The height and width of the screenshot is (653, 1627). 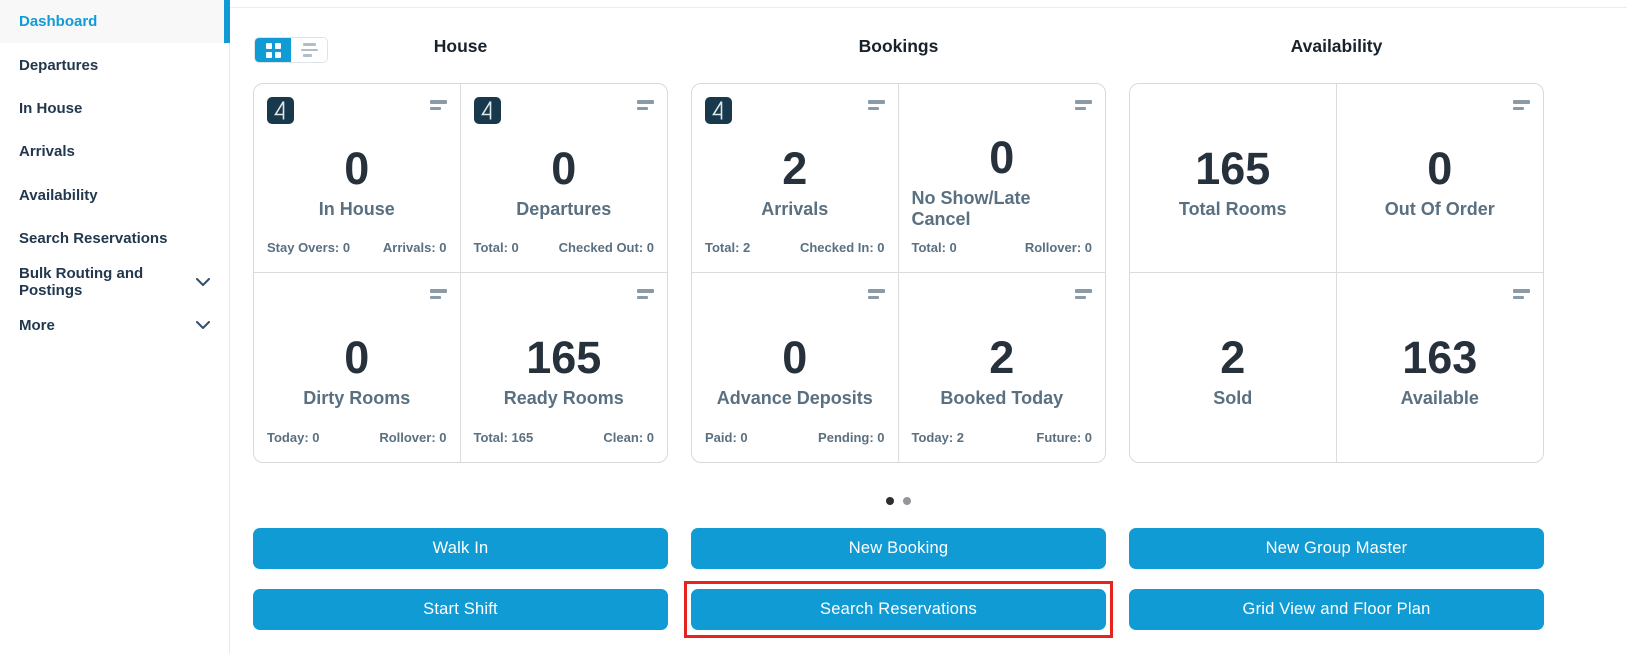 I want to click on sidebar-item-availability: Availability, so click(x=114, y=195).